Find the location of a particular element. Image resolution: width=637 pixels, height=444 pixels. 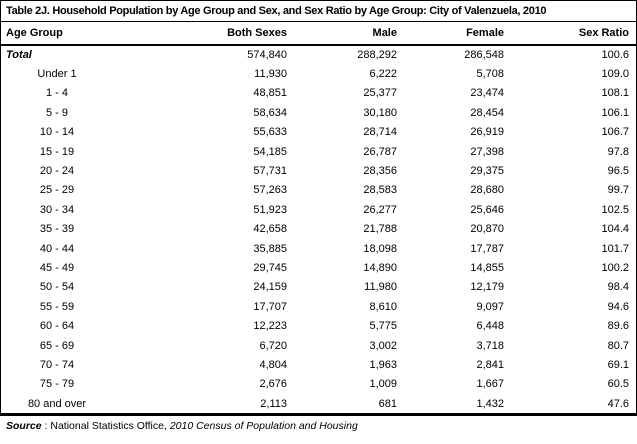

sex-ratio-cell: 69.1 is located at coordinates (618, 364).